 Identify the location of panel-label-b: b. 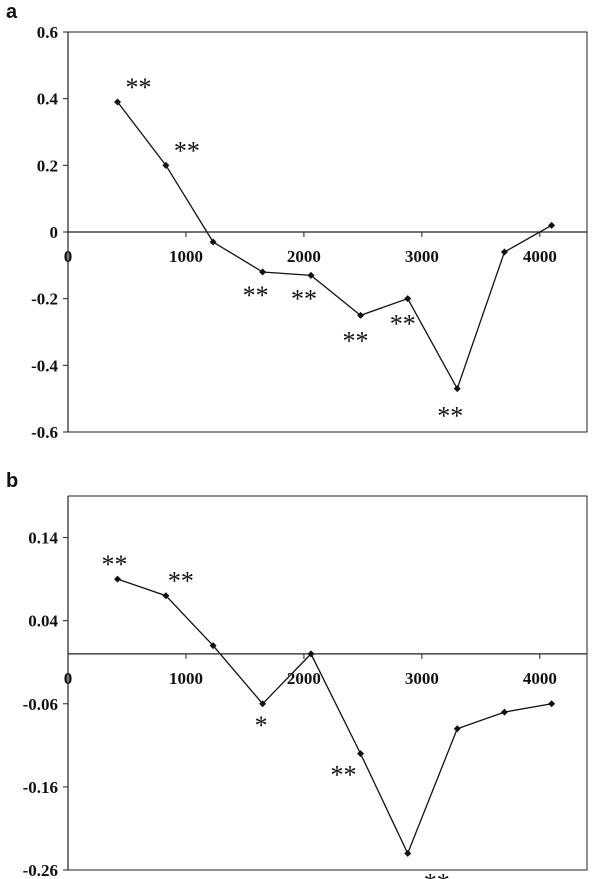
(12, 481).